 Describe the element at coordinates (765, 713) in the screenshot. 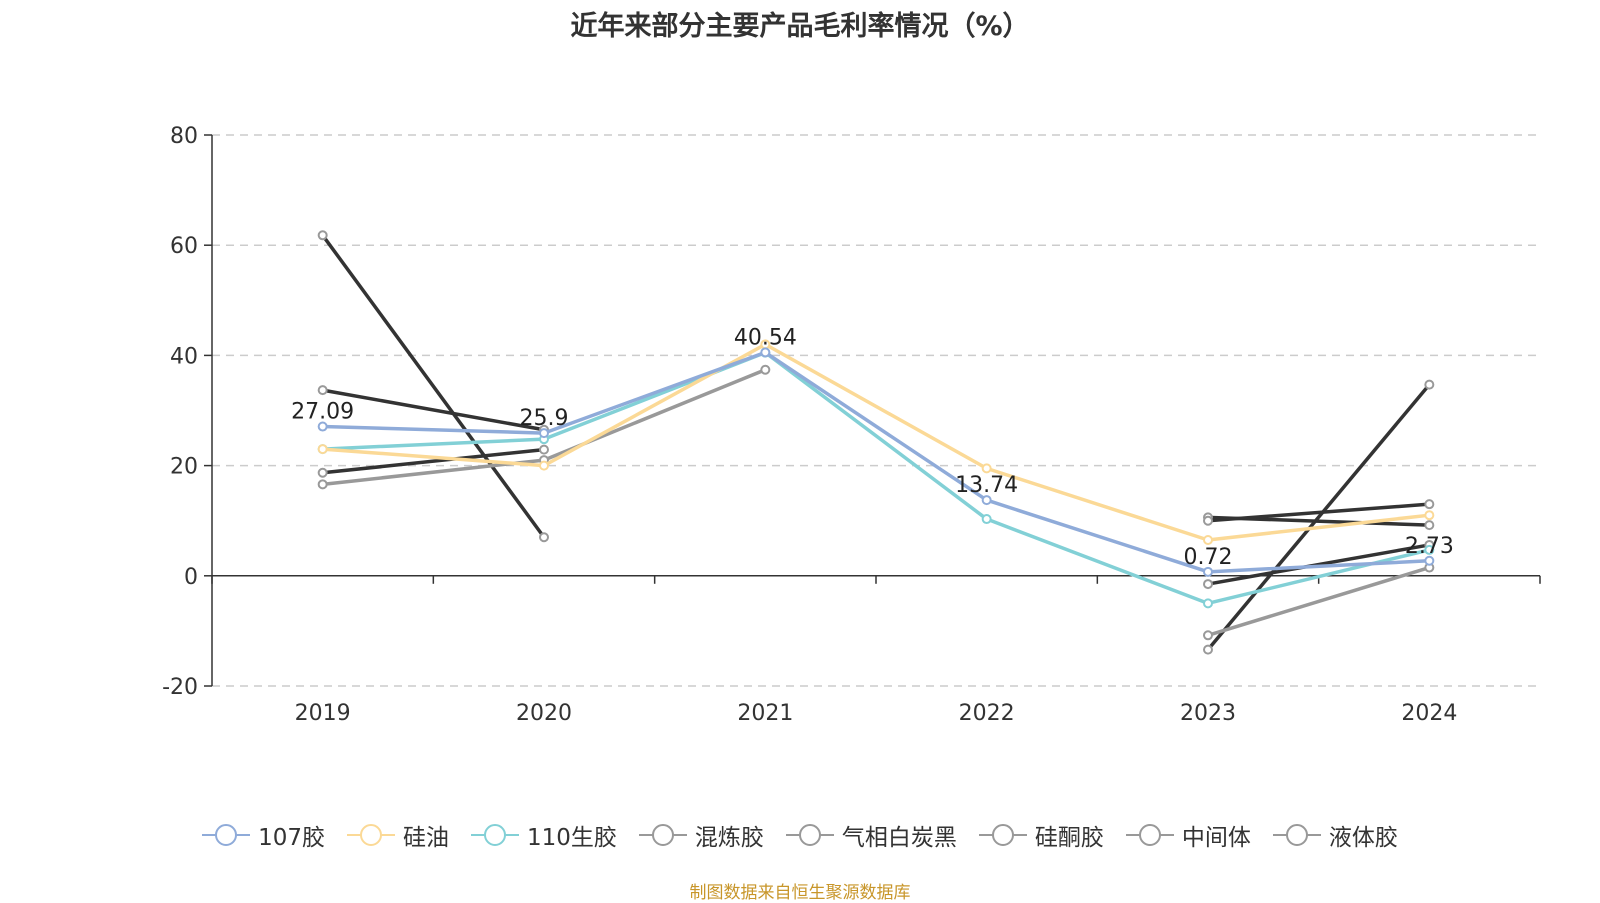

I see `x-tick-label: 2021` at that location.